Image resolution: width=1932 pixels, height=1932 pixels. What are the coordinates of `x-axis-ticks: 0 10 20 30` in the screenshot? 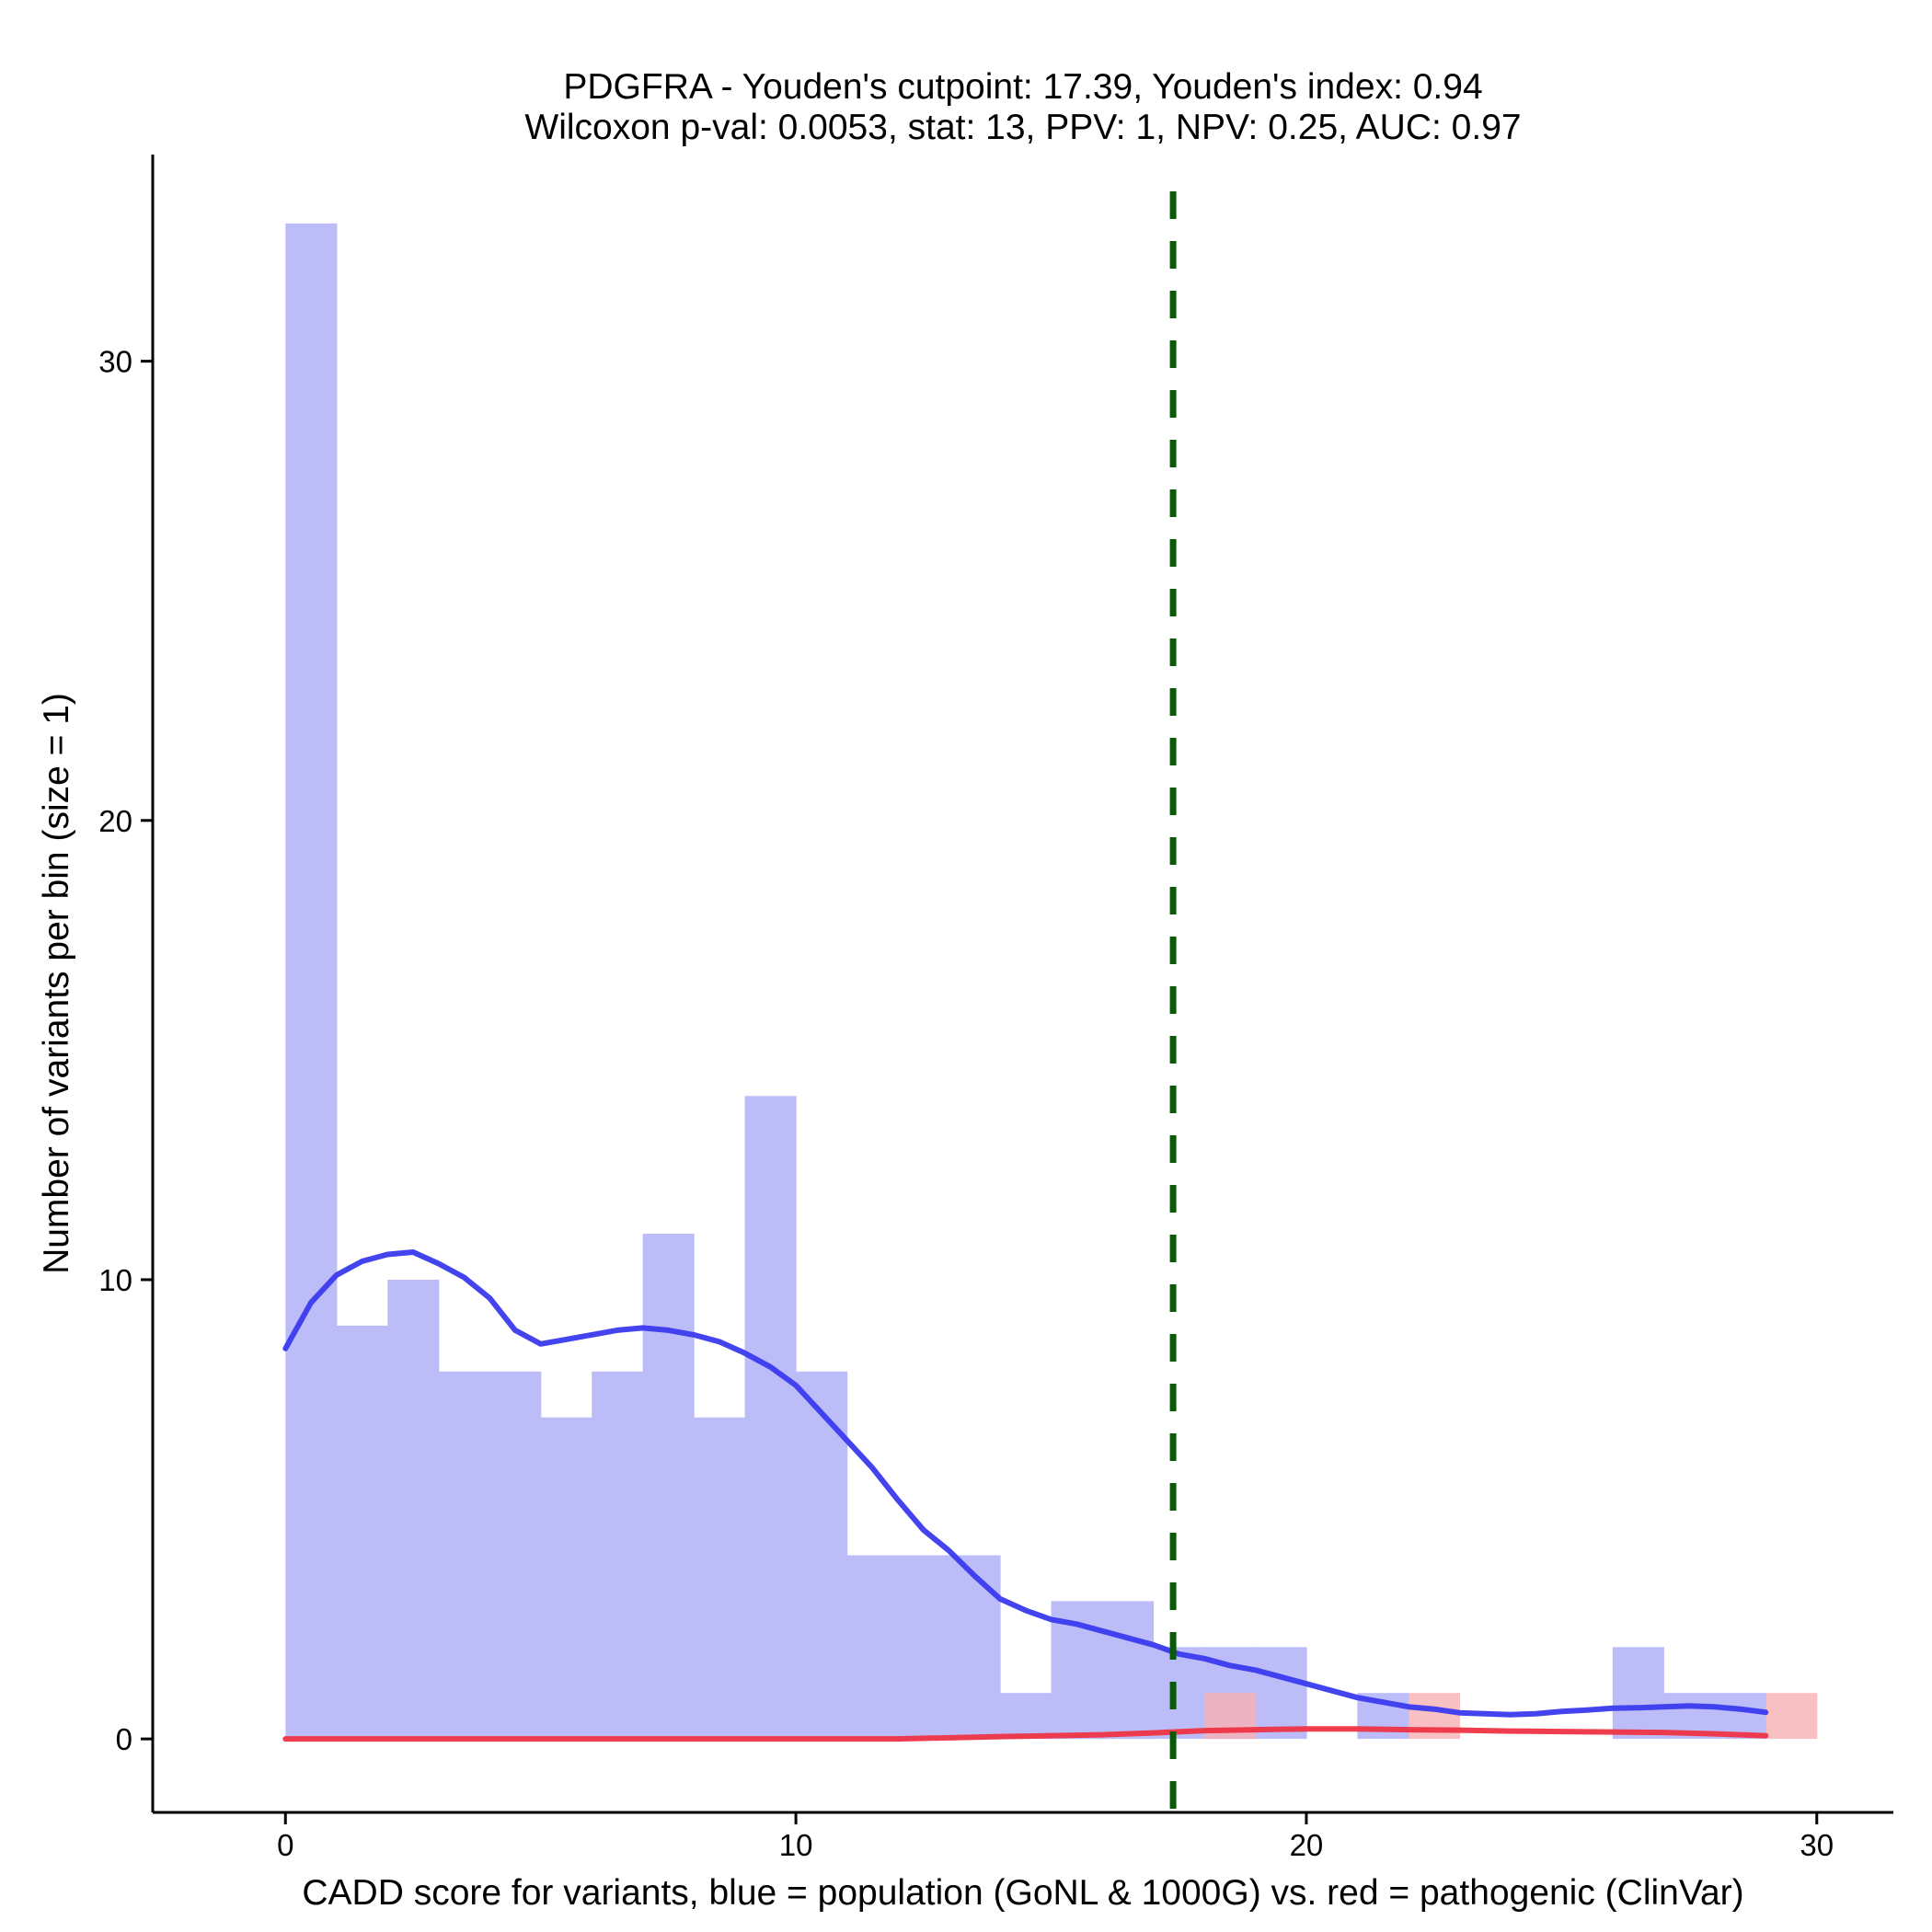 It's located at (1055, 1837).